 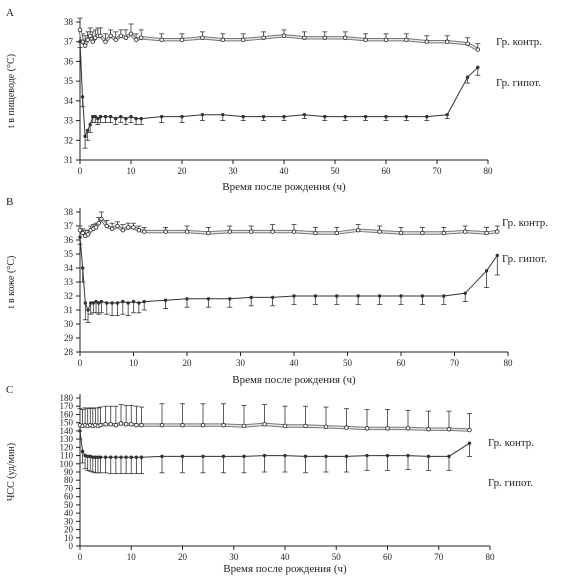 I want to click on y-tick-label: 36, so click(x=69, y=240).